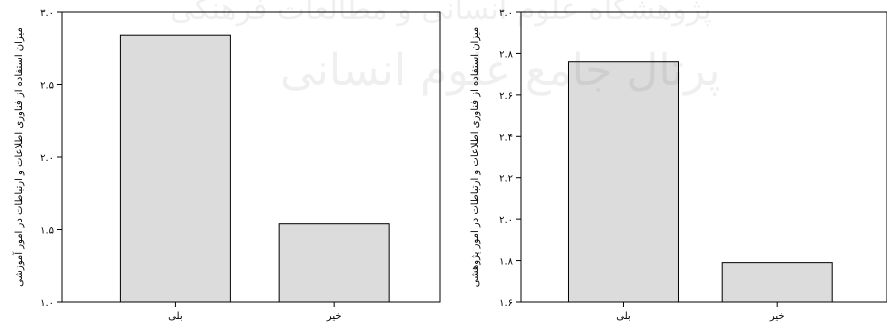 This screenshot has width=887, height=329. Describe the element at coordinates (506, 13) in the screenshot. I see `chart-2-y-tick-label: ۳.۰` at that location.